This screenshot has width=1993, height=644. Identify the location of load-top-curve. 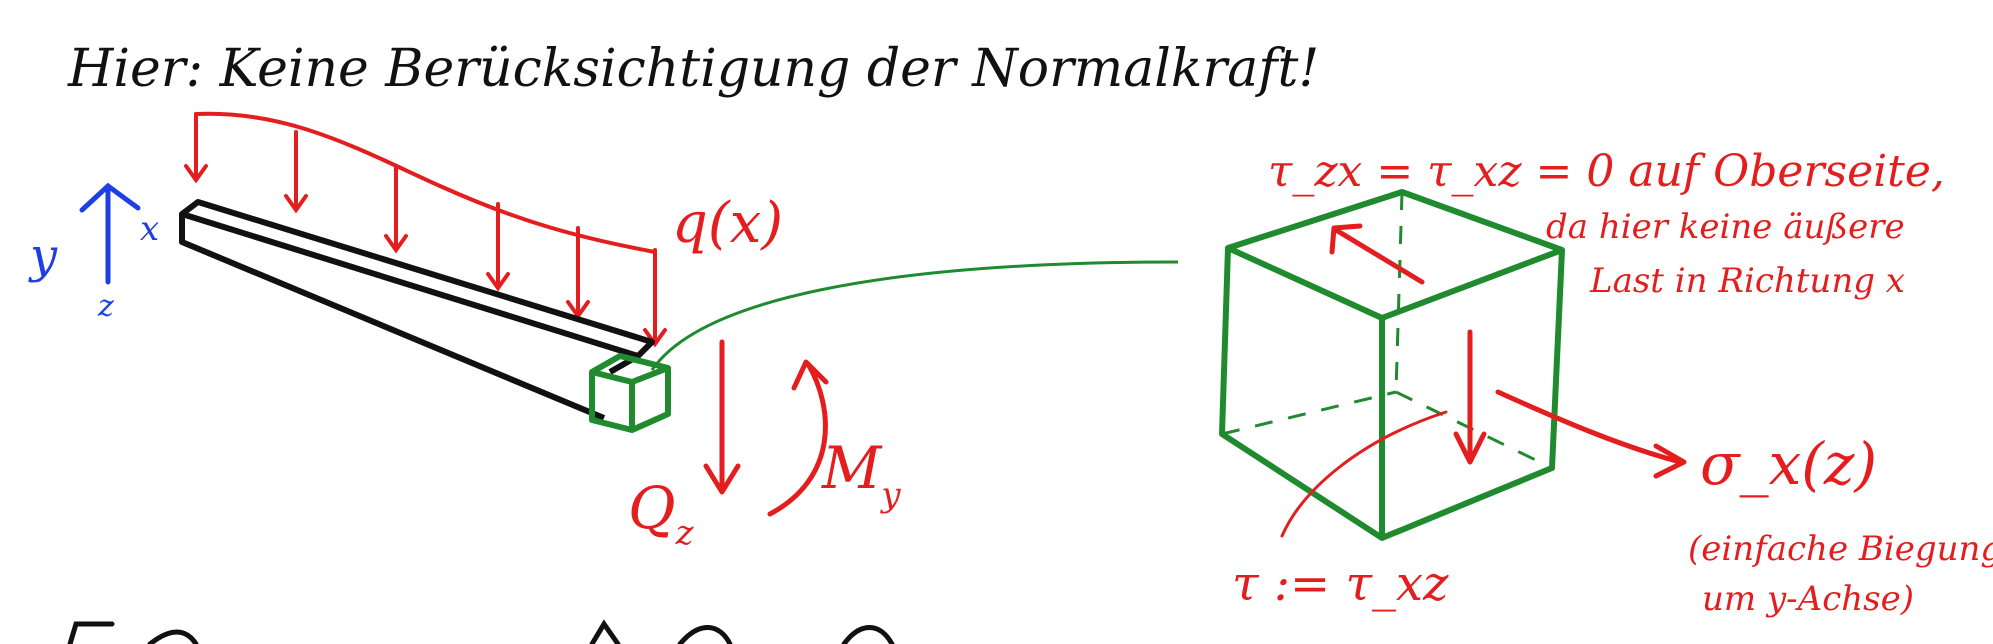
(425, 182).